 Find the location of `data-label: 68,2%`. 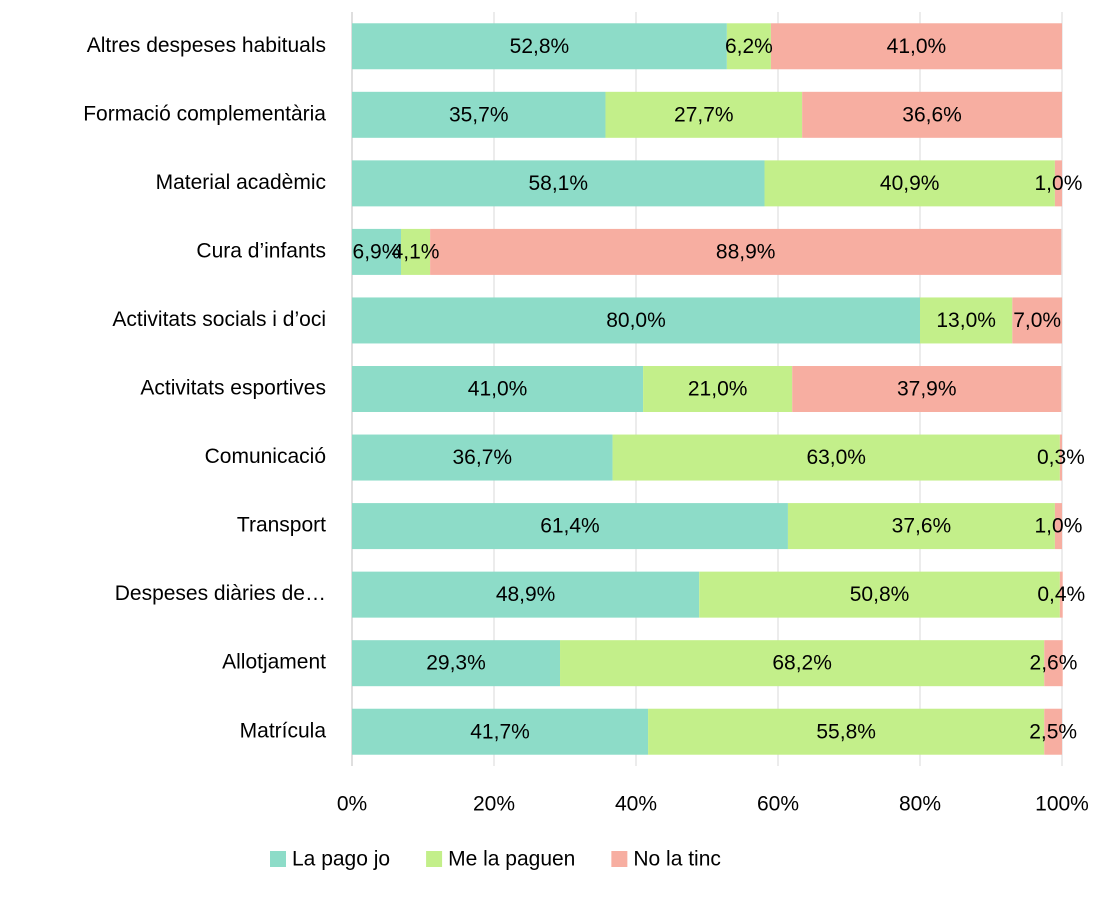

data-label: 68,2% is located at coordinates (802, 663).